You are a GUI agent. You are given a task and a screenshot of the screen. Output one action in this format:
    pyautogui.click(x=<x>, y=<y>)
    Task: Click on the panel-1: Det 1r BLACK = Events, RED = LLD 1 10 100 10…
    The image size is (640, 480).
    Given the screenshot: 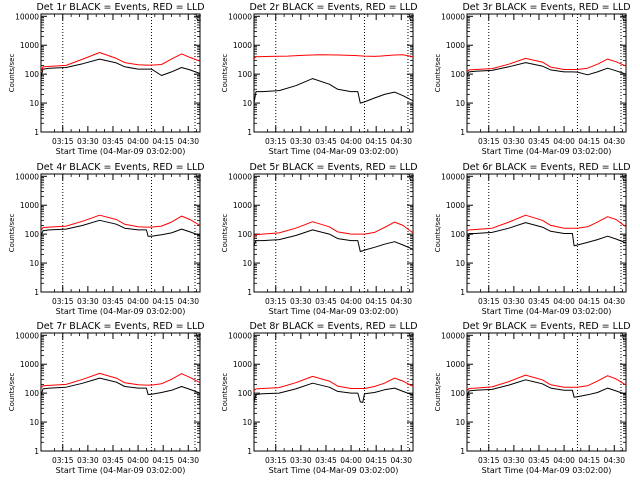 What is the action you would take?
    pyautogui.click(x=106, y=79)
    